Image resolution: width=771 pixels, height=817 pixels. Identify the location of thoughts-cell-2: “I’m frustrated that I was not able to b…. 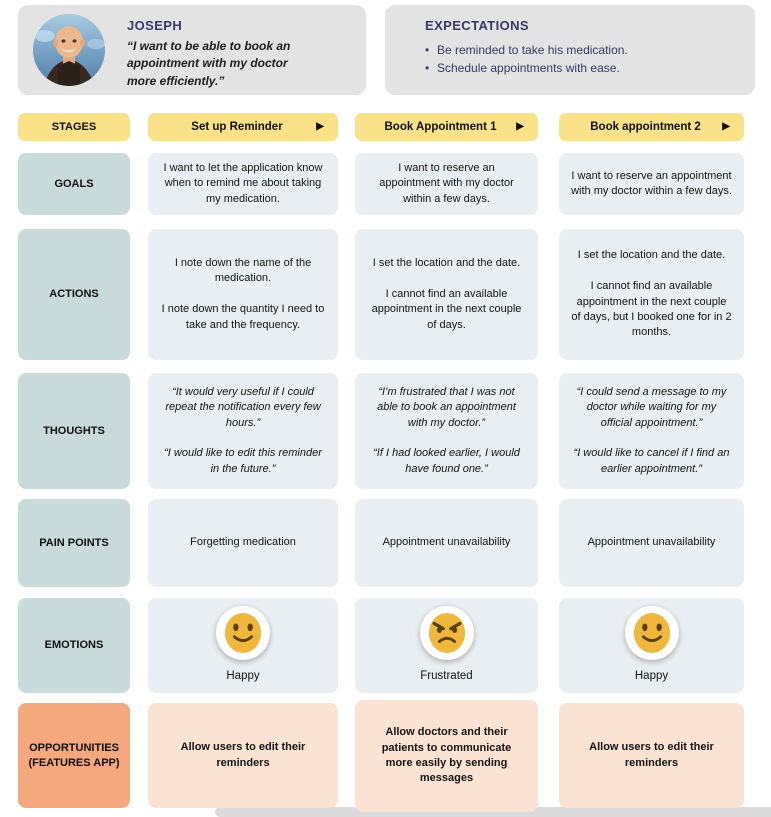
(446, 431).